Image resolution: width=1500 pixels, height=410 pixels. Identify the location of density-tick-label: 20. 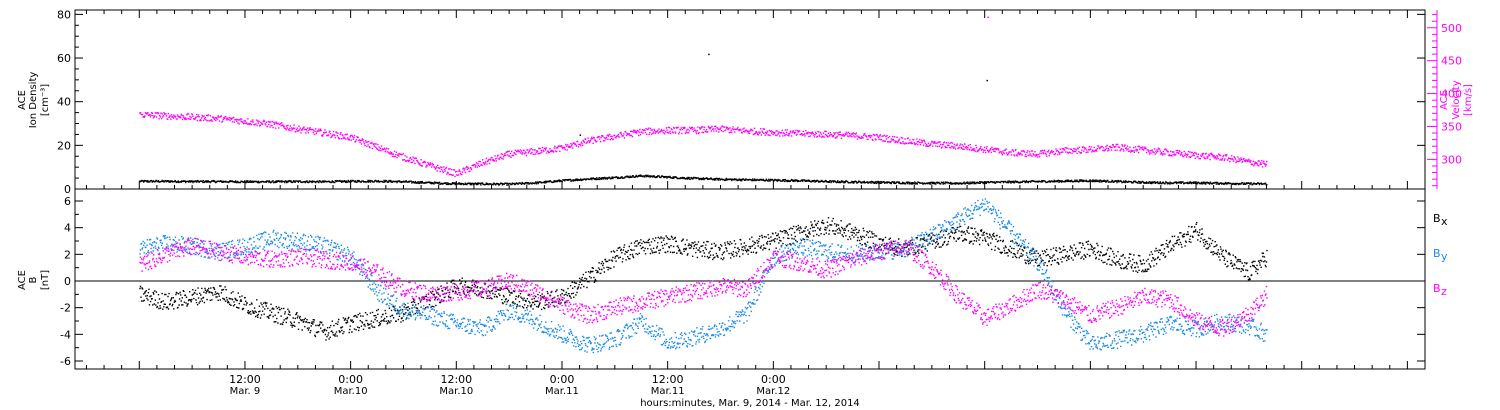
(64, 145).